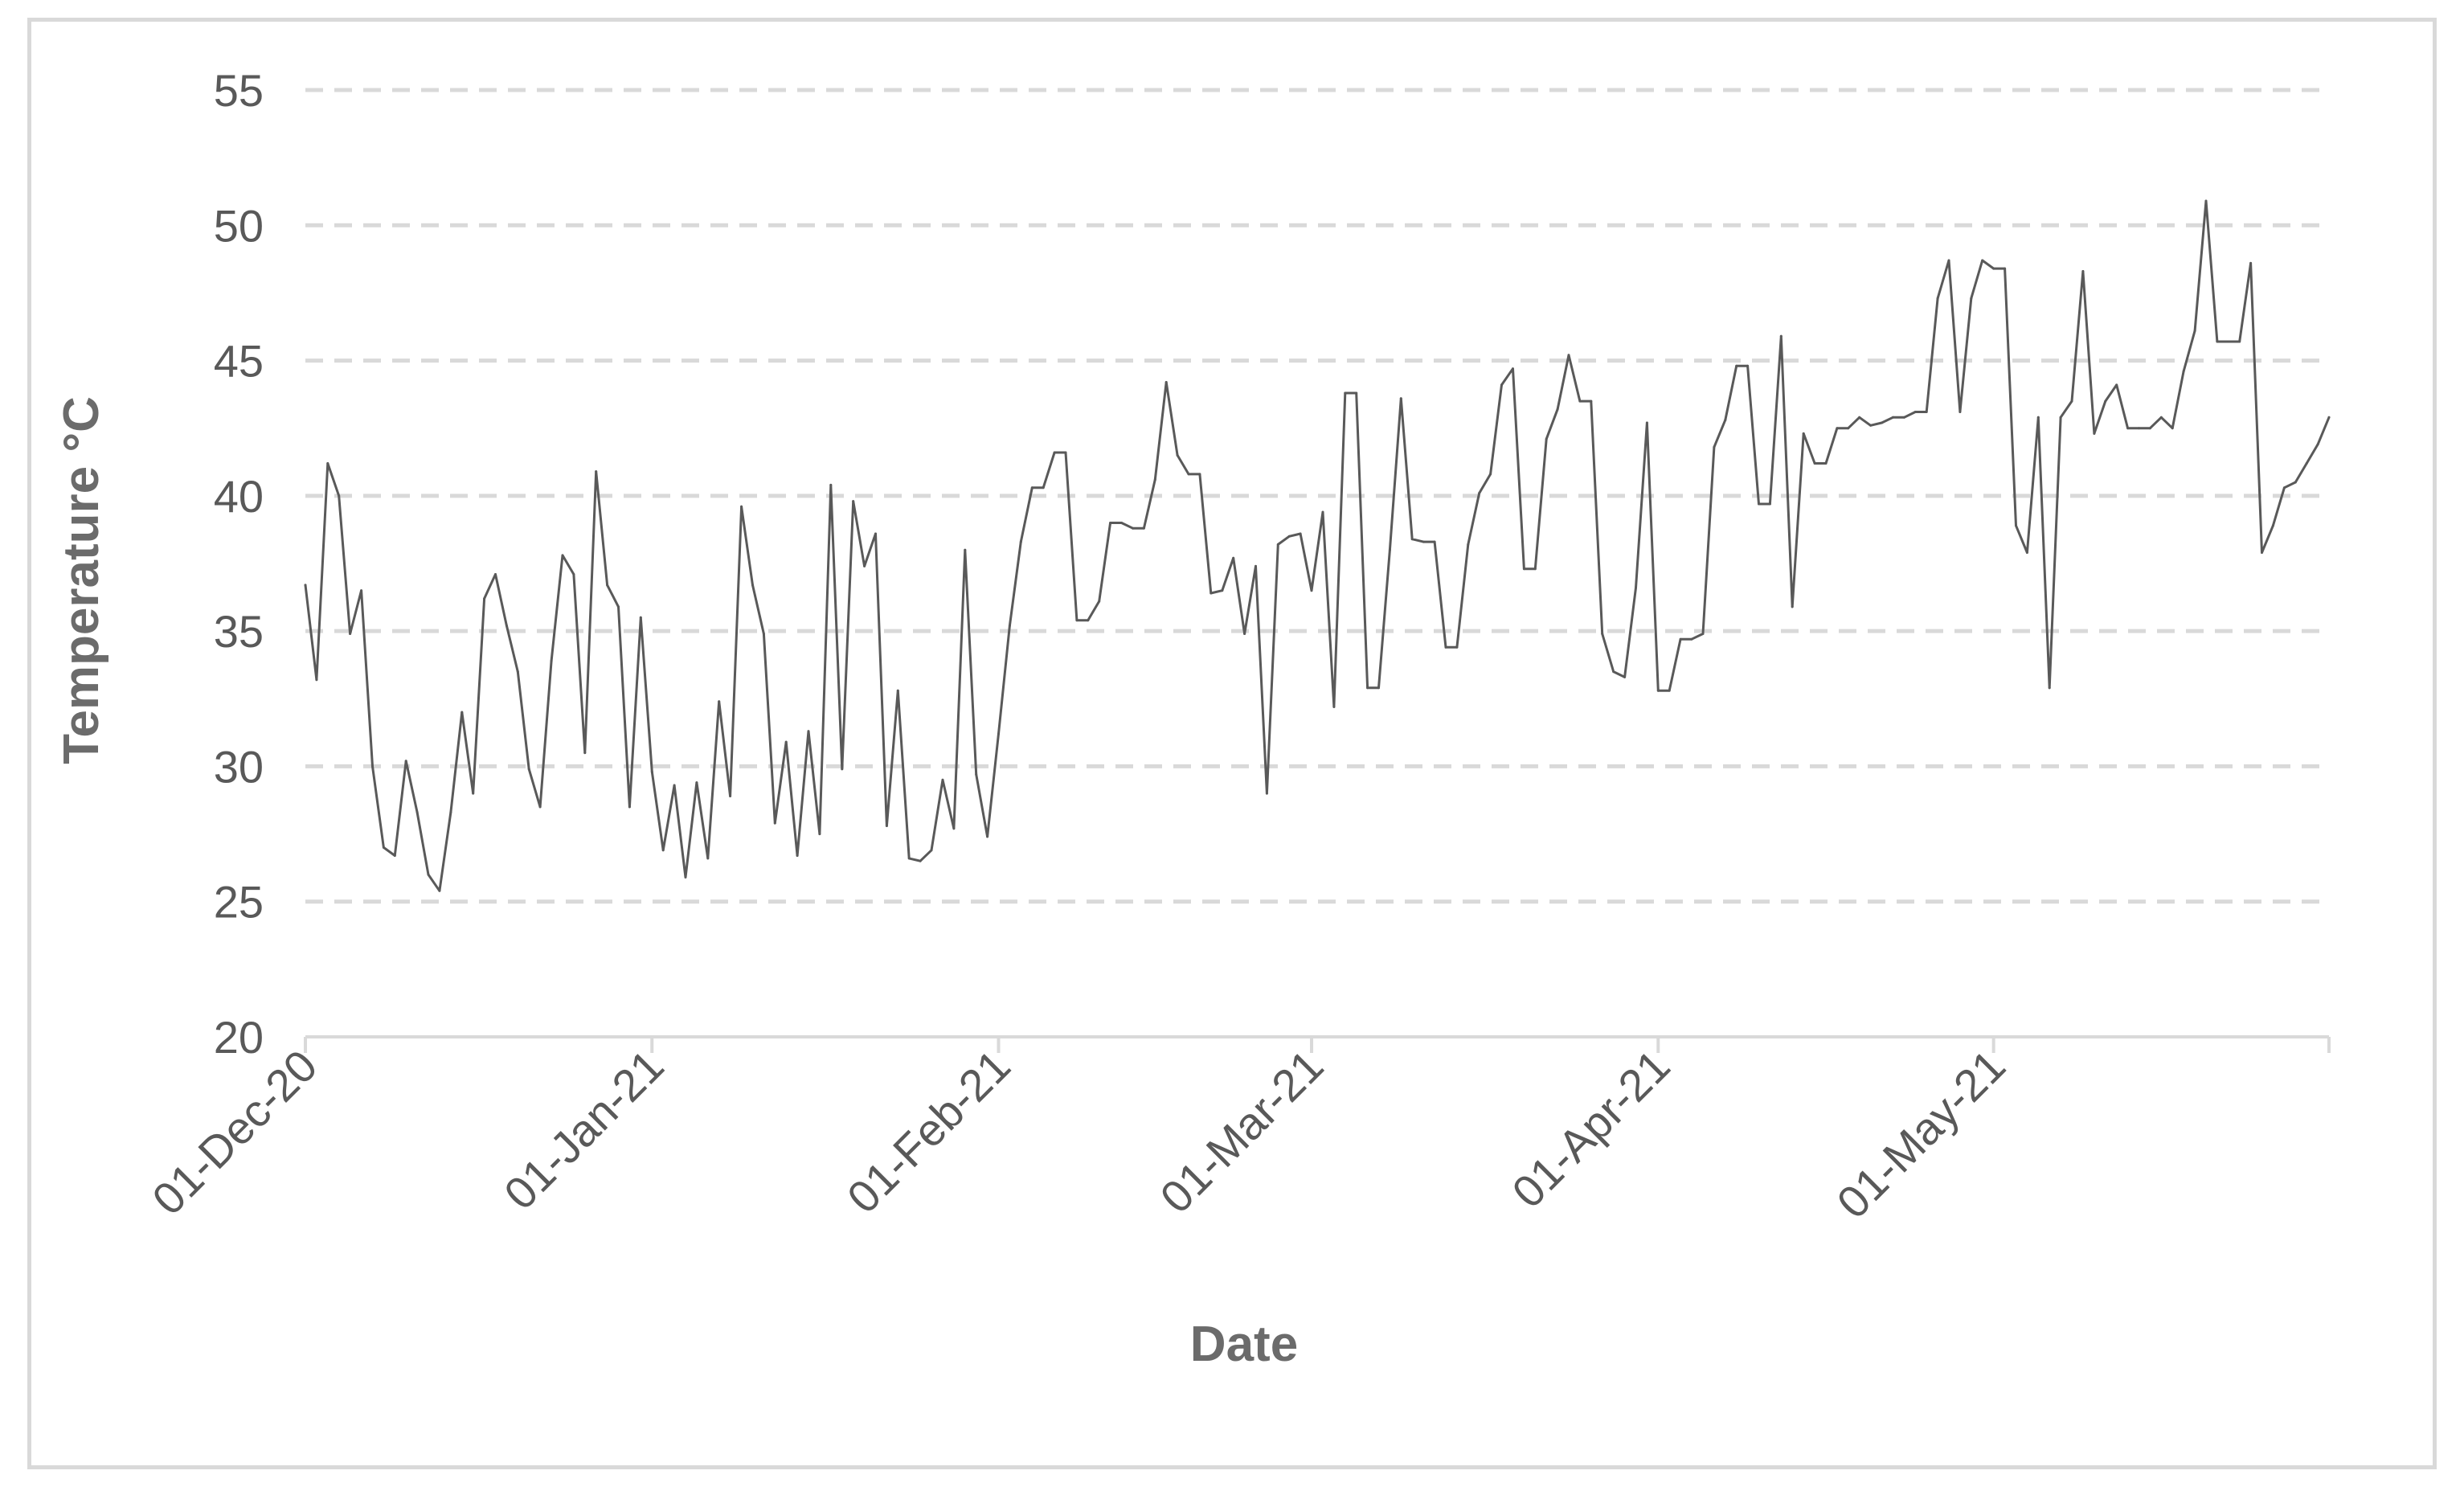 The height and width of the screenshot is (1491, 2464). Describe the element at coordinates (929, 1131) in the screenshot. I see `x-tick-label-2: 01-Feb-21` at that location.